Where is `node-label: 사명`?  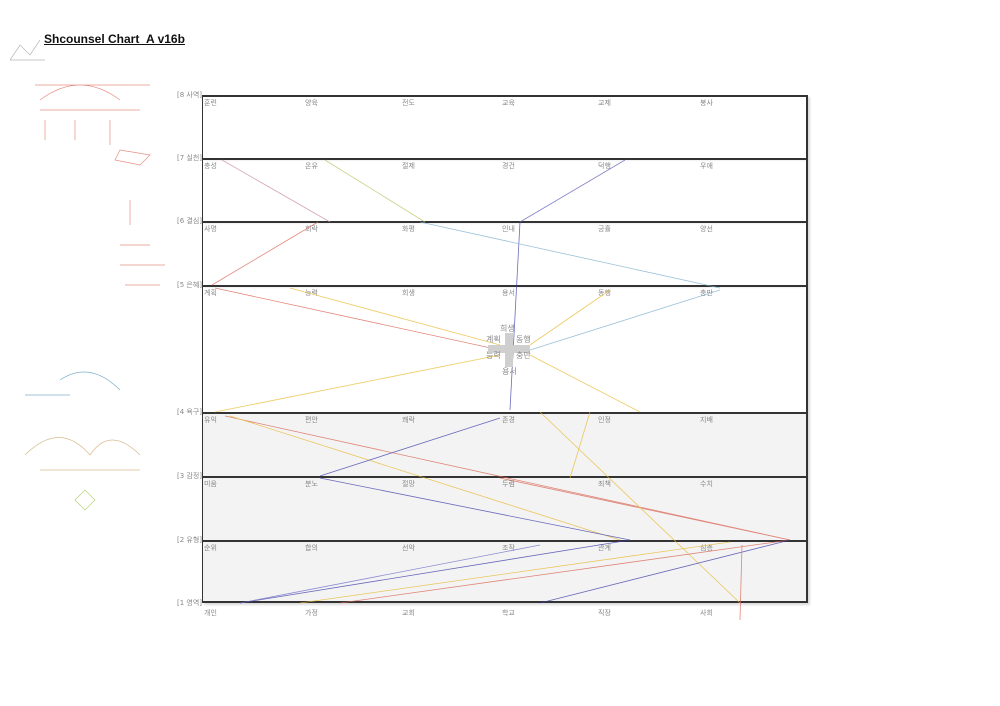
node-label: 사명 is located at coordinates (210, 229).